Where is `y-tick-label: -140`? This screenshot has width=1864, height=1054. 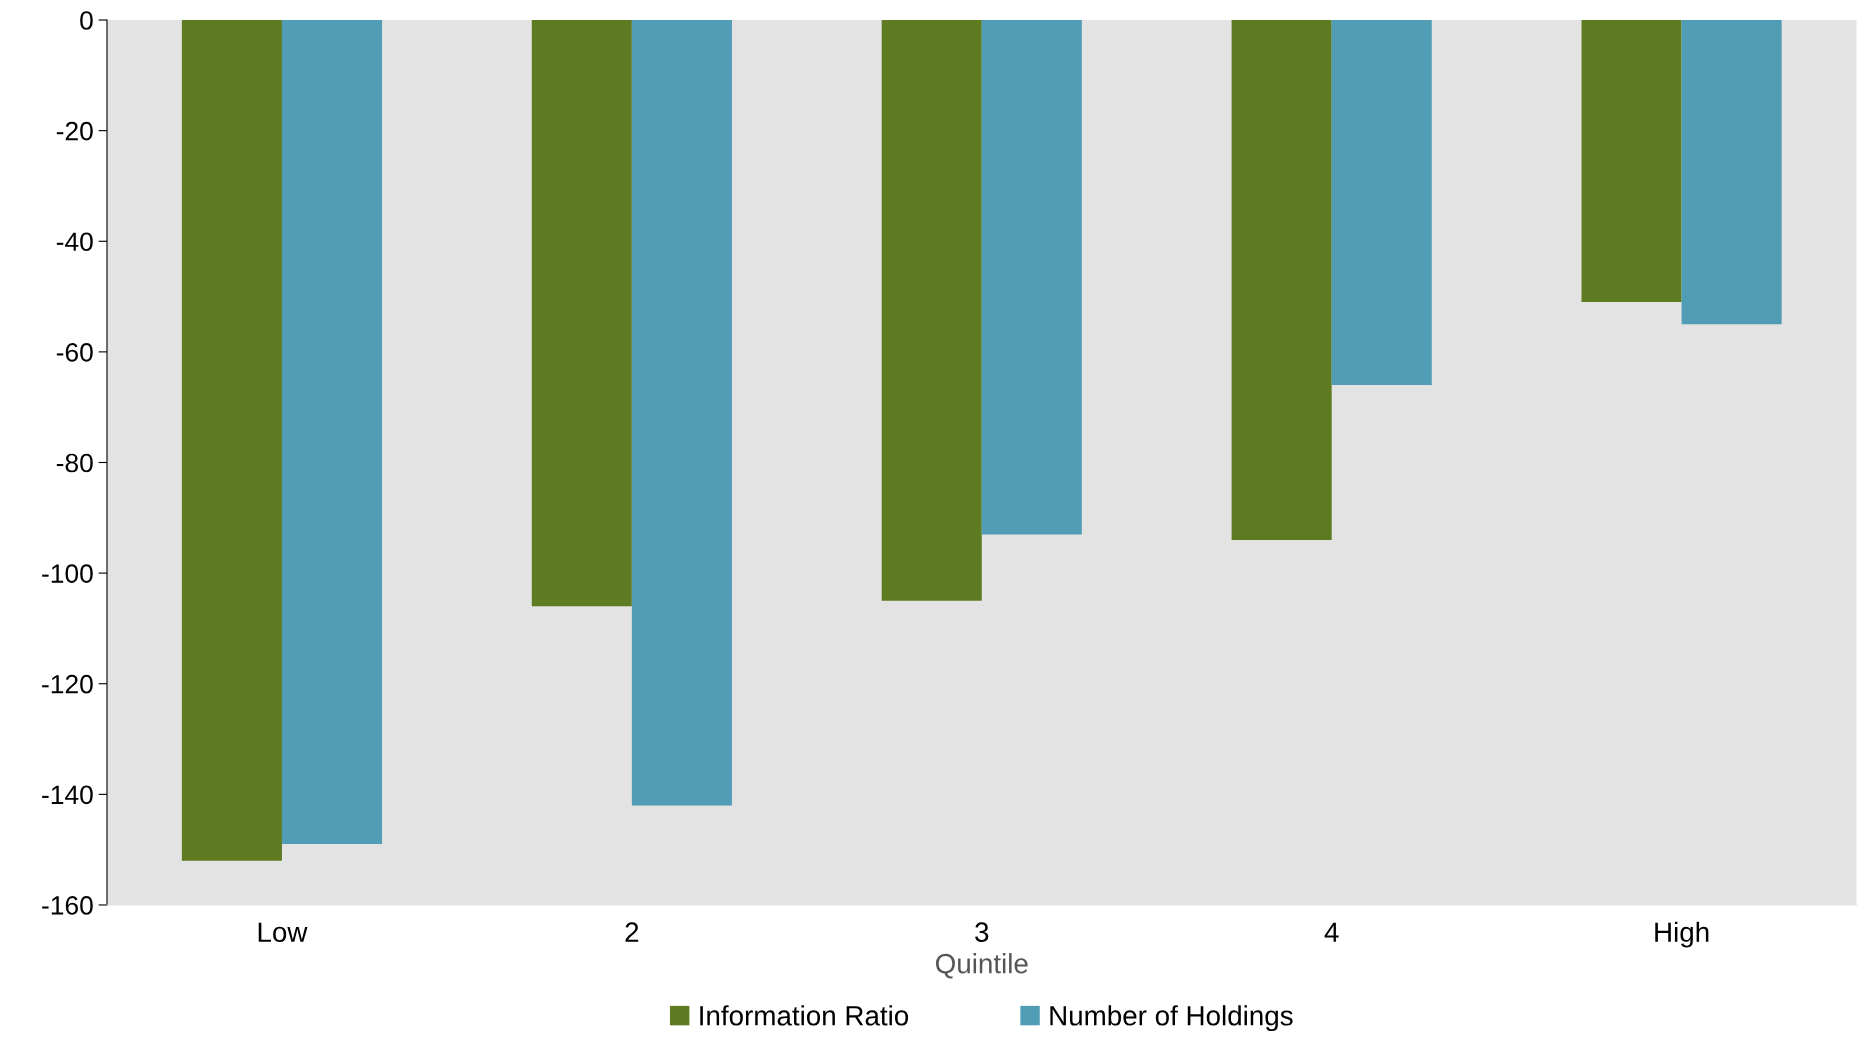
y-tick-label: -140 is located at coordinates (67, 795).